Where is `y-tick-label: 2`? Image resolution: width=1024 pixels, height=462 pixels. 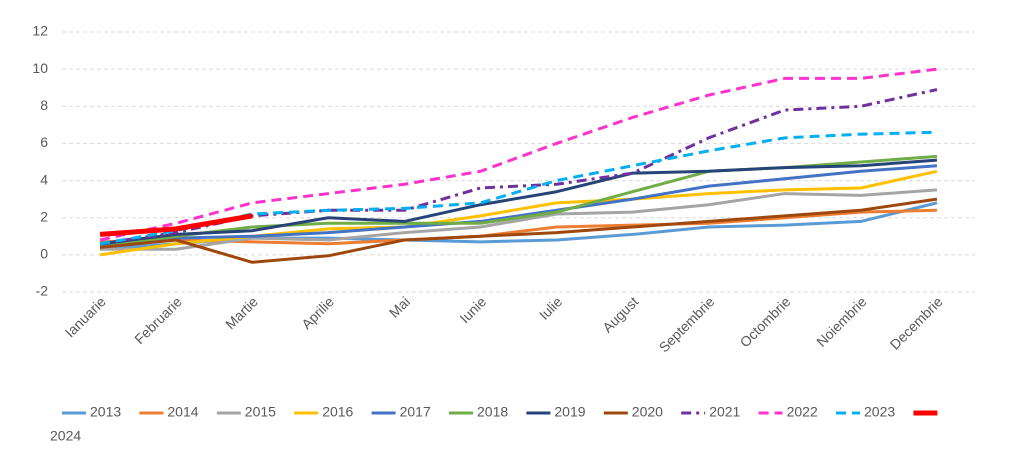
y-tick-label: 2 is located at coordinates (44, 216).